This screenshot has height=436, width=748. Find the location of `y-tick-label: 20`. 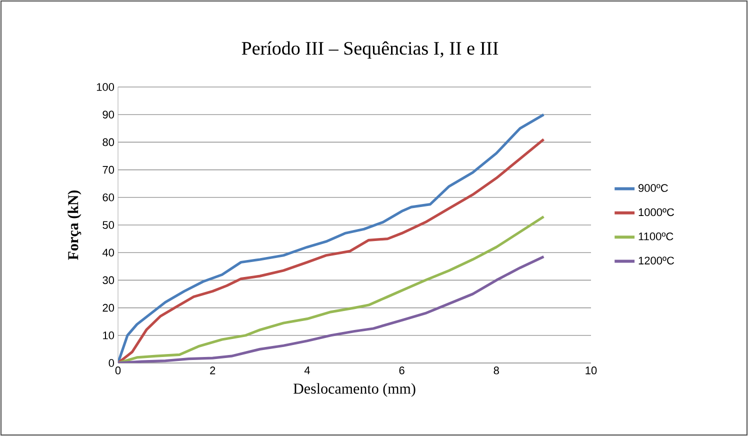

y-tick-label: 20 is located at coordinates (108, 308).